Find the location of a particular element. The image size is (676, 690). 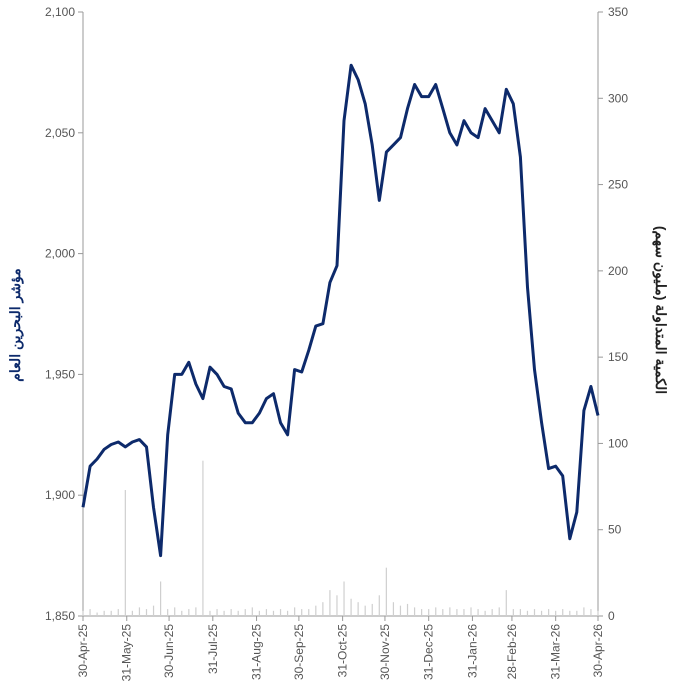

x-tick-label: 31-Dec-25 is located at coordinates (429, 652).